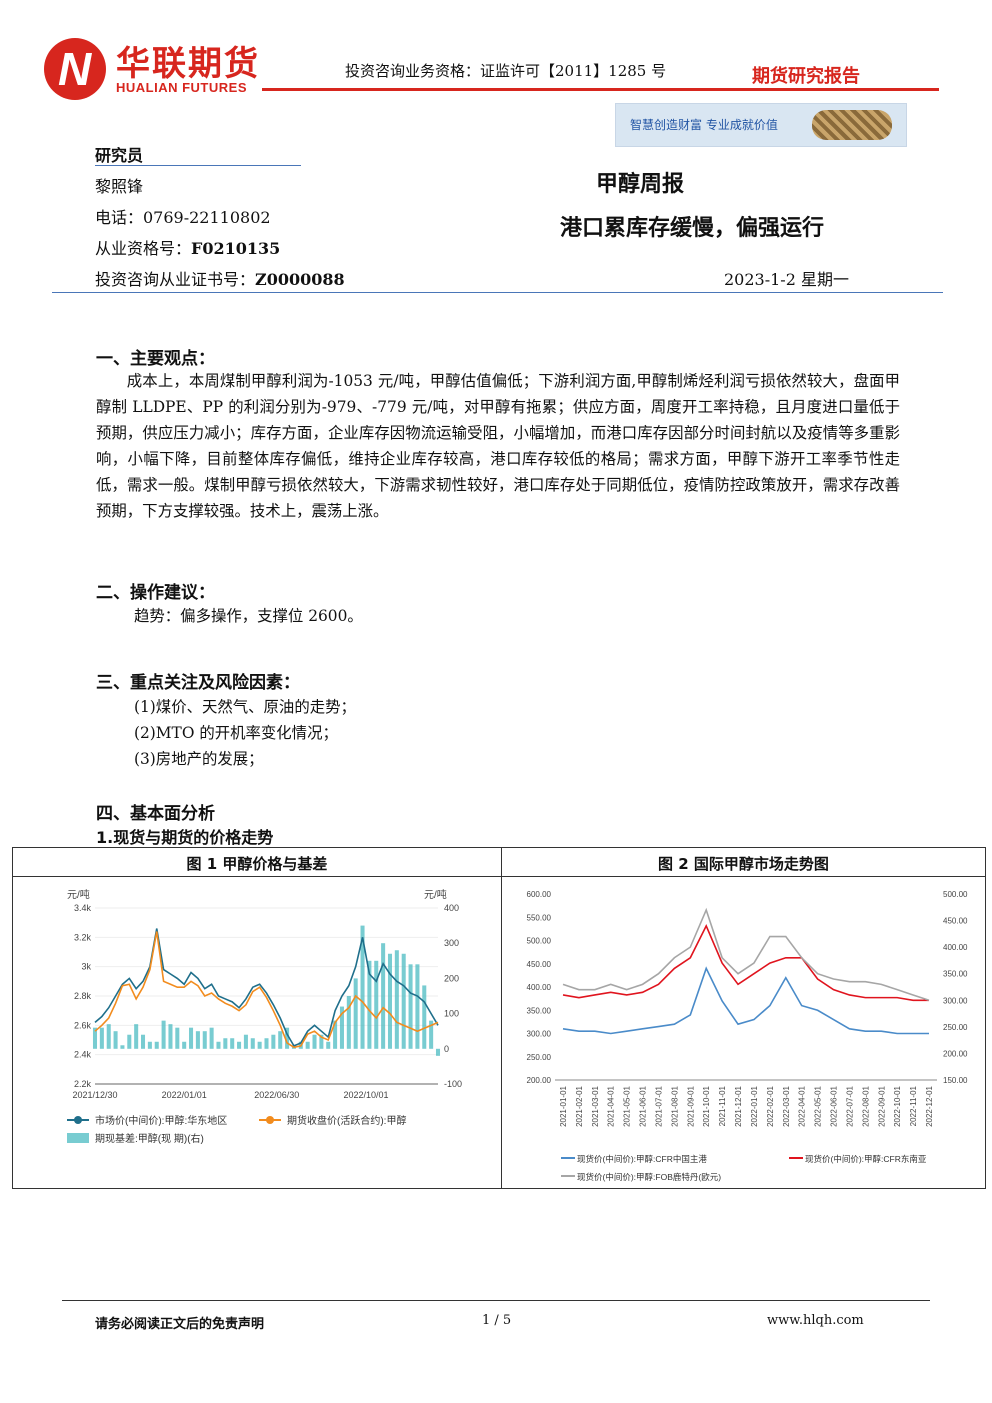  Describe the element at coordinates (738, 1105) in the screenshot. I see `x-tick-label: 2021-12-01` at that location.